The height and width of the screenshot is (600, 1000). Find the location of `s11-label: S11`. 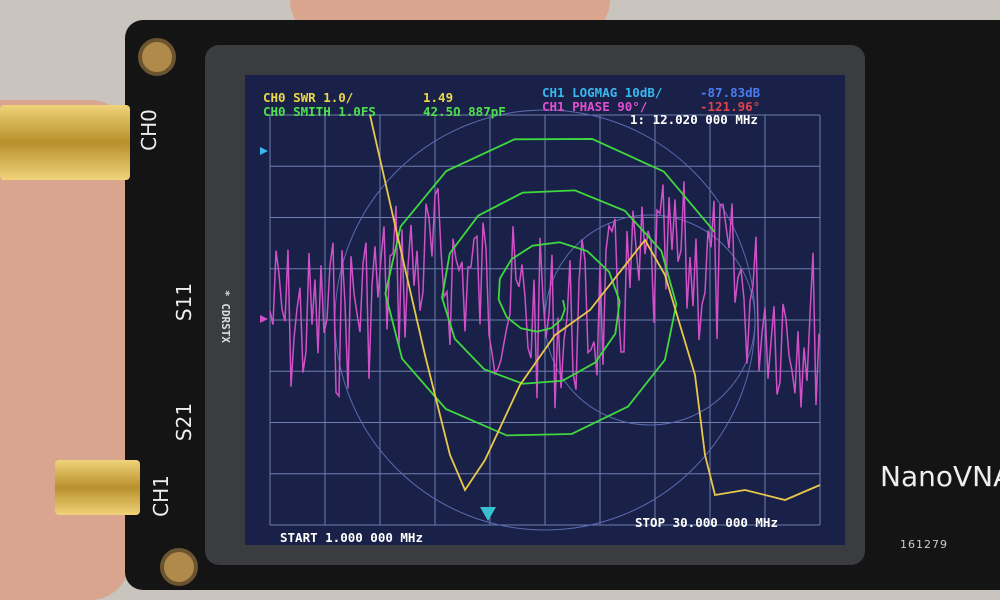

s11-label: S11 is located at coordinates (184, 302).